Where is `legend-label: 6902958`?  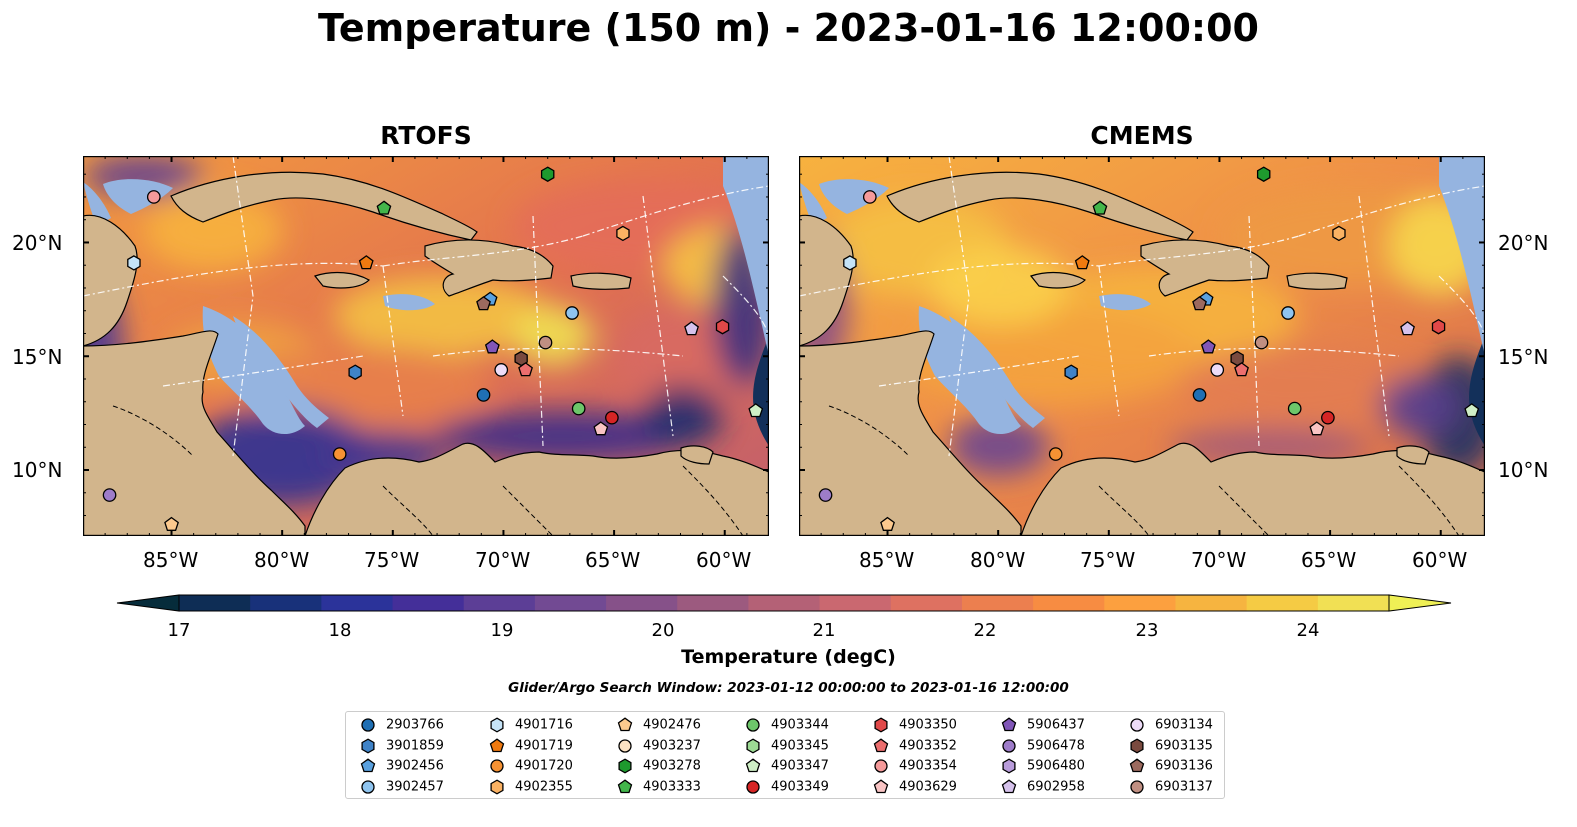 legend-label: 6902958 is located at coordinates (1056, 786).